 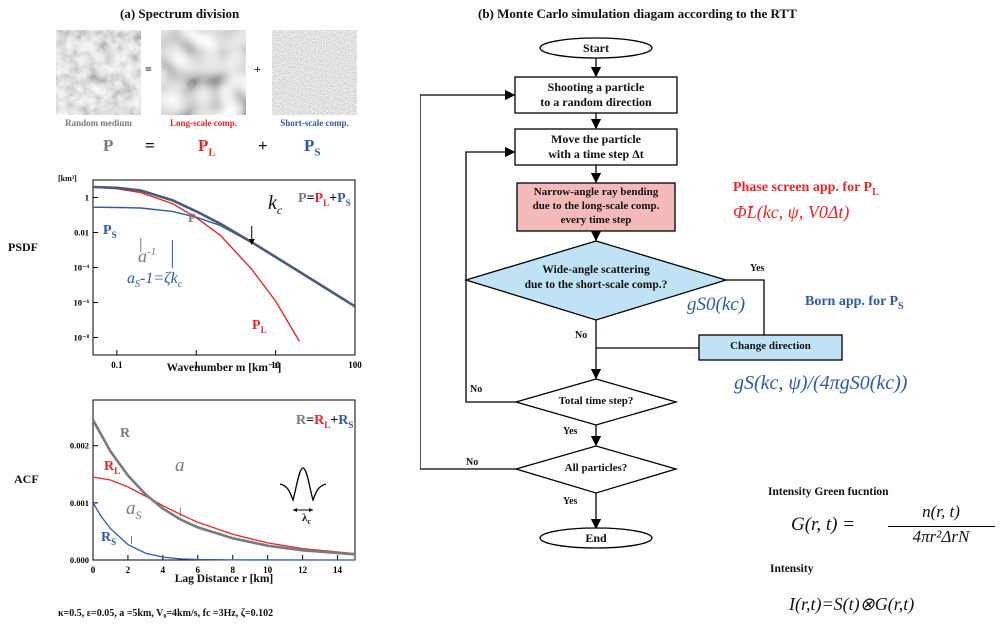 I want to click on acf-series-RS, so click(x=224, y=531).